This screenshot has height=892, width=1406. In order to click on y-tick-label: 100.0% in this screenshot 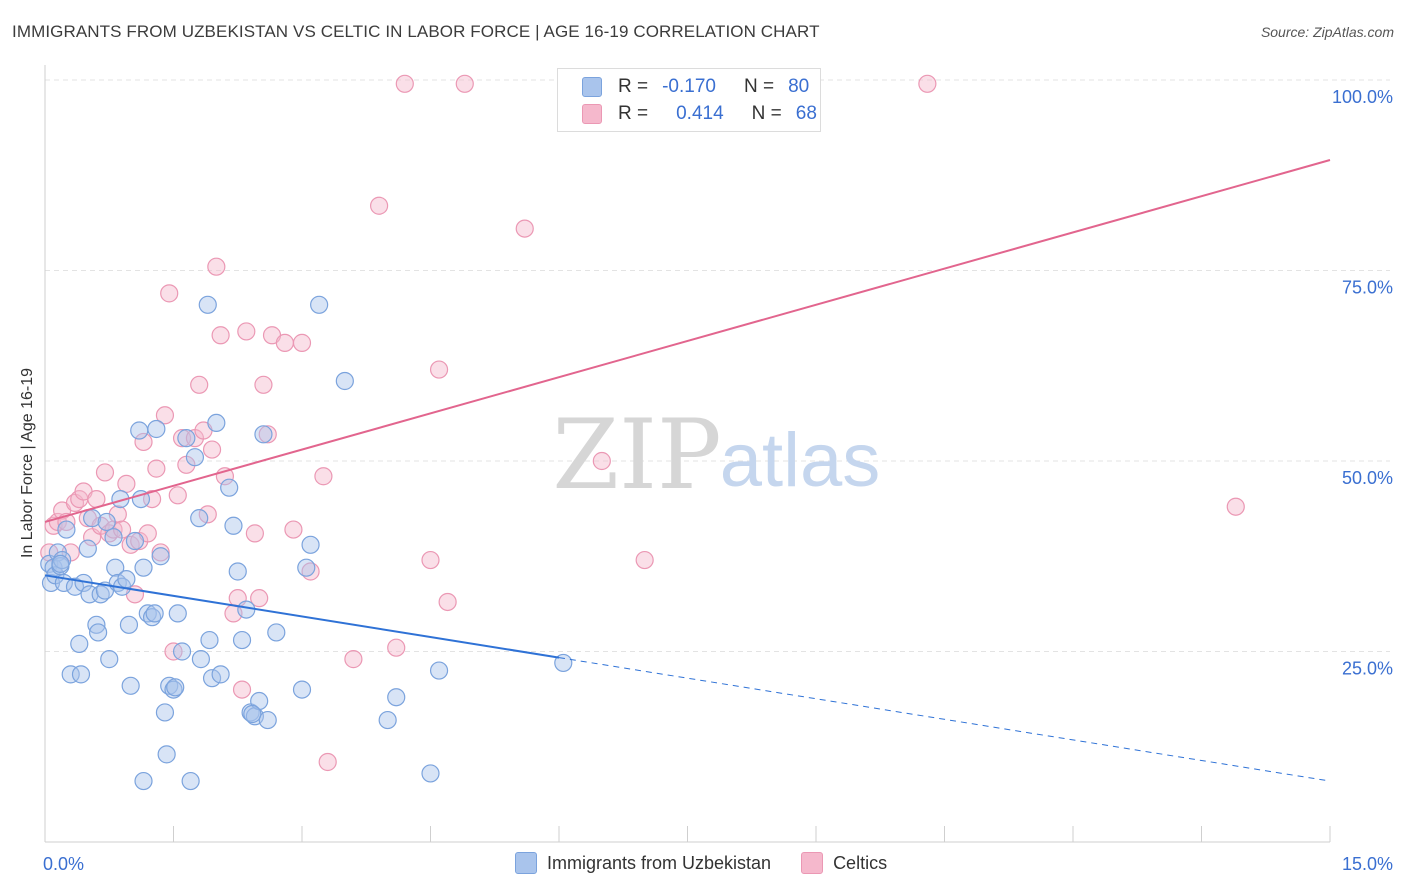, I will do `click(1362, 97)`.